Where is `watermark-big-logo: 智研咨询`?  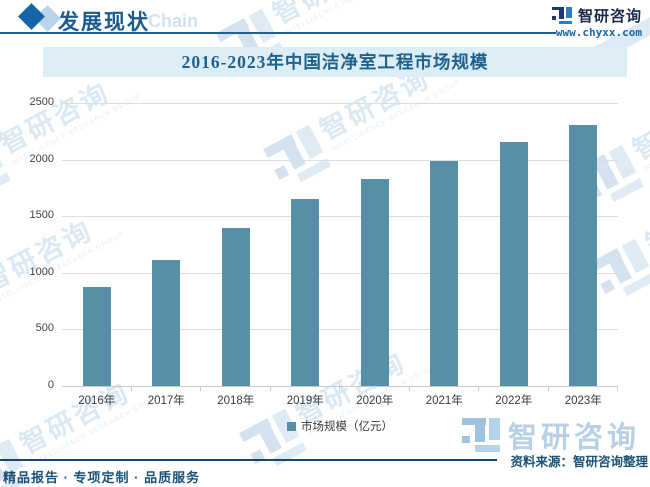
watermark-big-logo: 智研咨询 is located at coordinates (551, 435).